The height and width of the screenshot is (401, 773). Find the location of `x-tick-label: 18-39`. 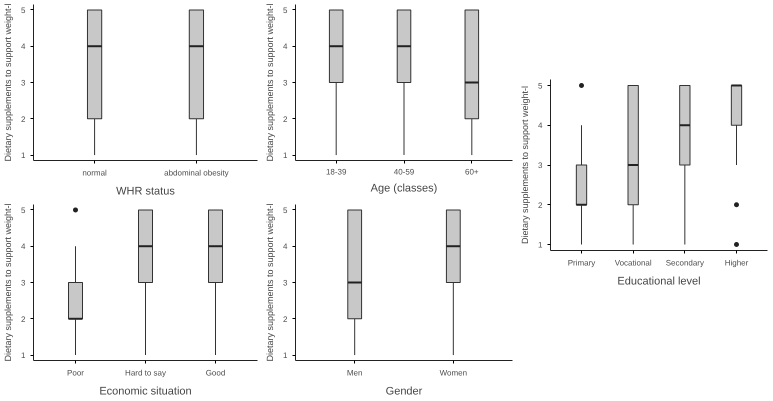

x-tick-label: 18-39 is located at coordinates (336, 172).